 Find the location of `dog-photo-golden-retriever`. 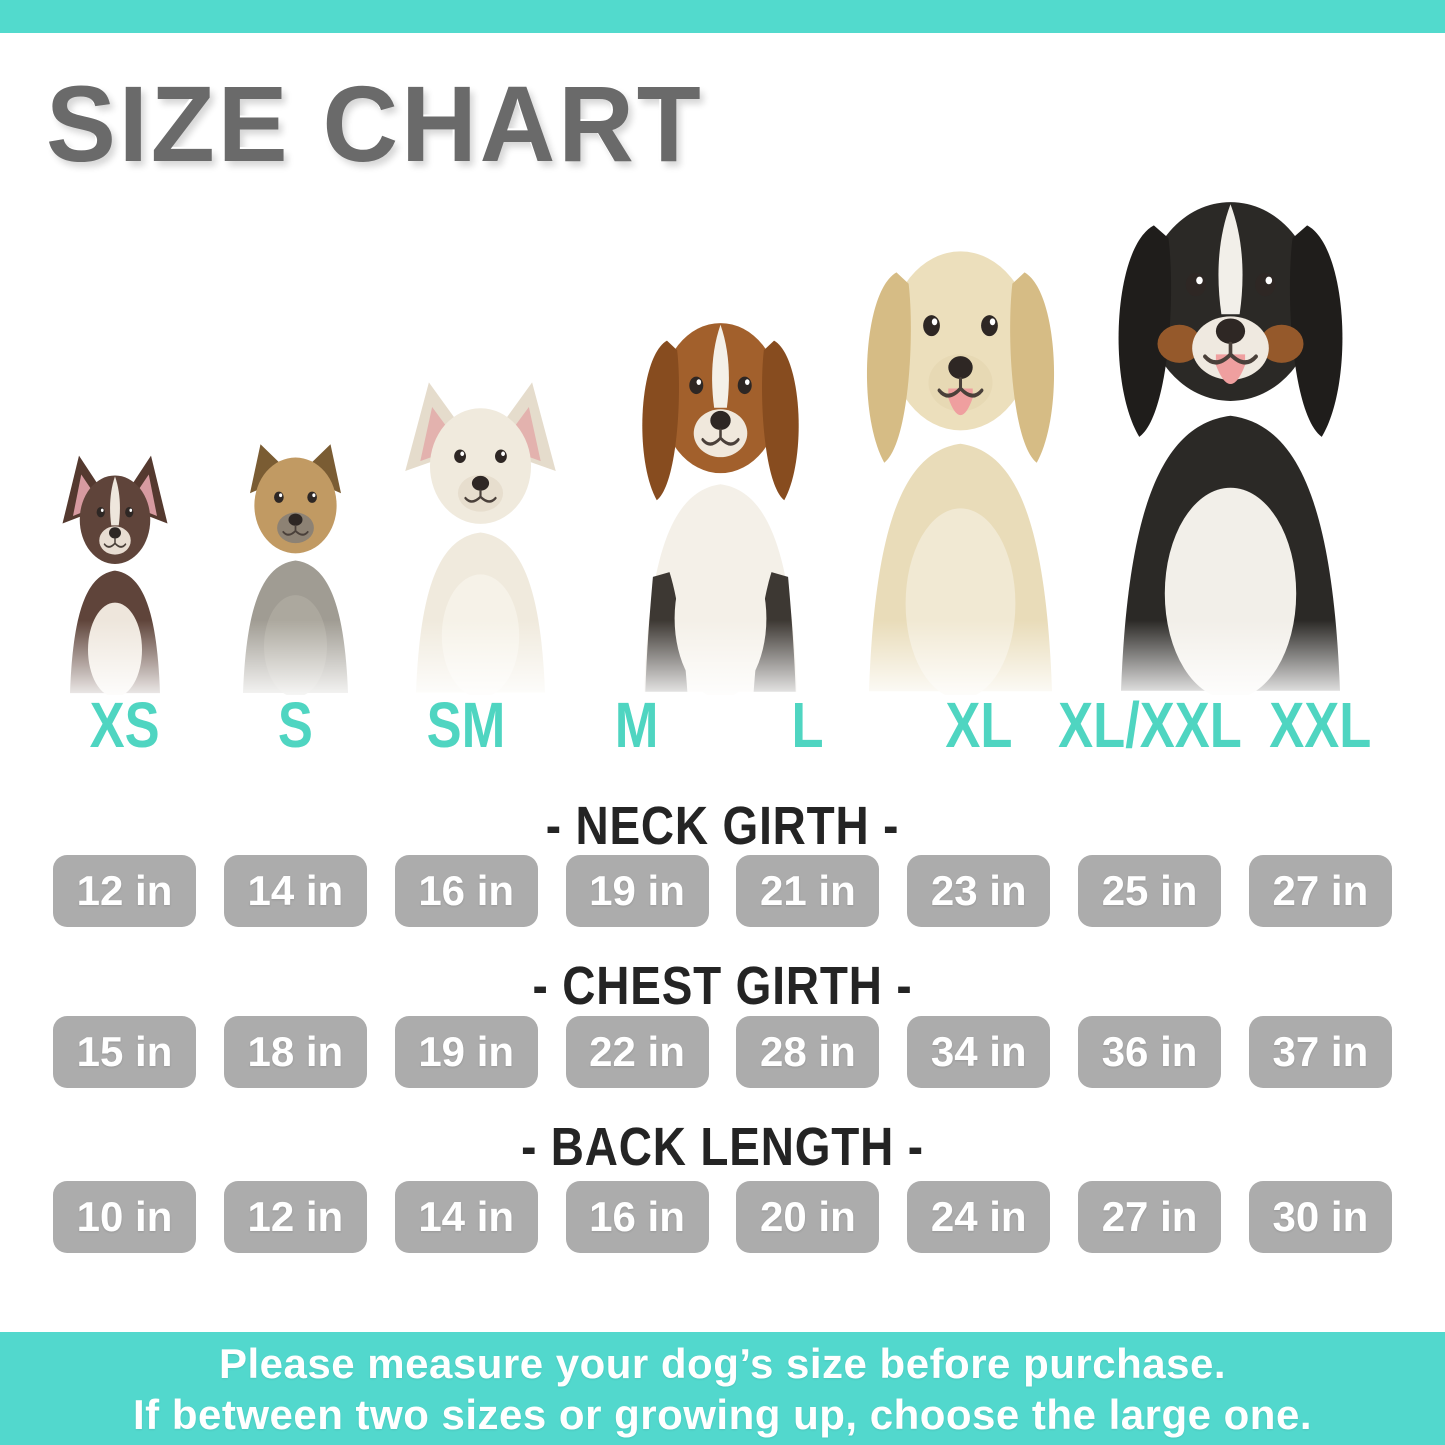

dog-photo-golden-retriever is located at coordinates (960, 473).